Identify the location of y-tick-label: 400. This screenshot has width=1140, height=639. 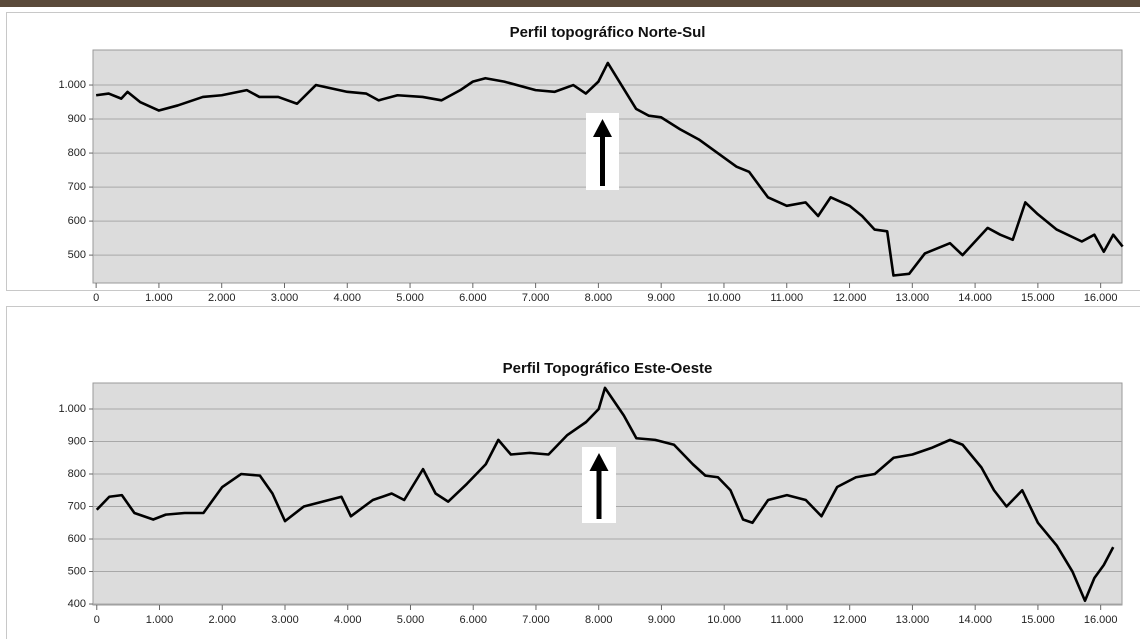
(77, 604).